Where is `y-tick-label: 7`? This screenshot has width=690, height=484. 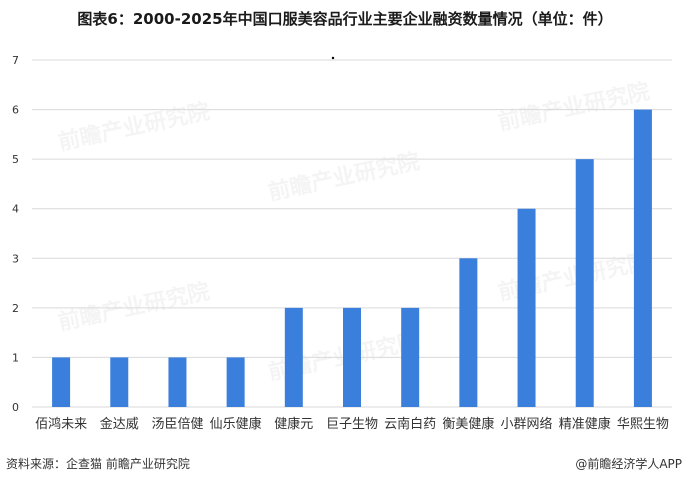 y-tick-label: 7 is located at coordinates (15, 60).